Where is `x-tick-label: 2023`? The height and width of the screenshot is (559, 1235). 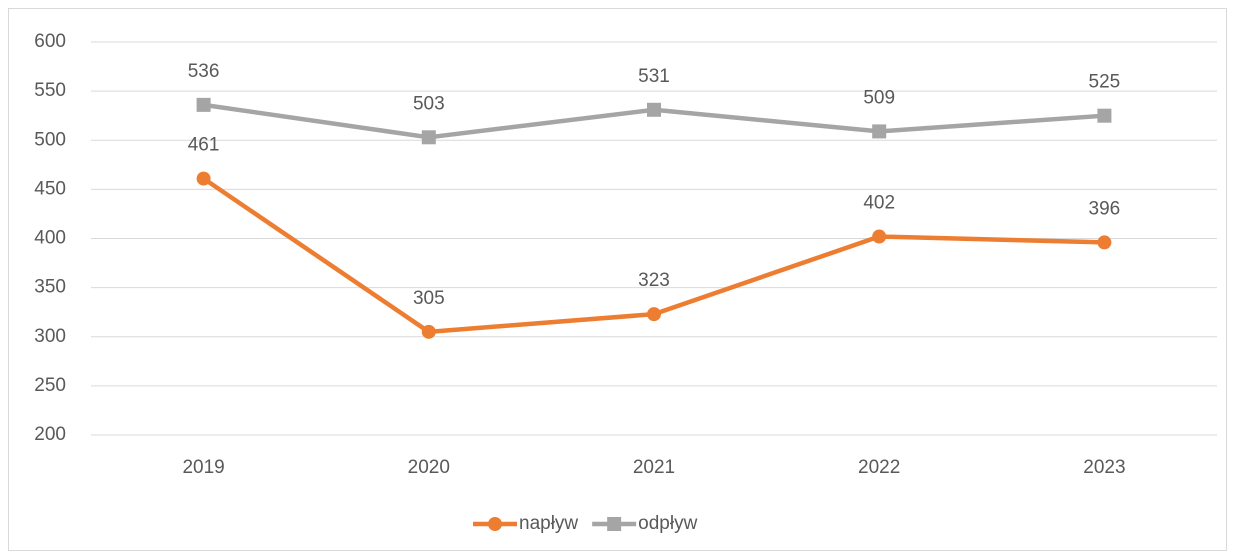
x-tick-label: 2023 is located at coordinates (1104, 467).